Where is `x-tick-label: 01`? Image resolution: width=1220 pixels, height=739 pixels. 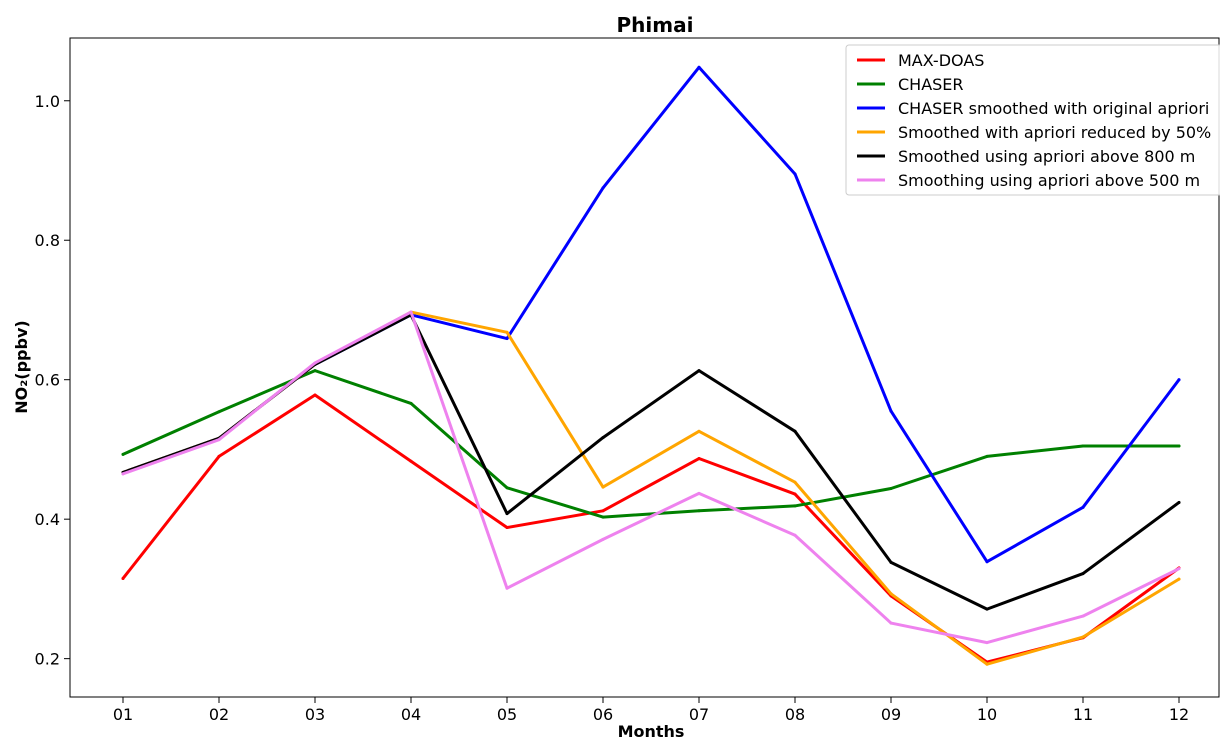 x-tick-label: 01 is located at coordinates (123, 714).